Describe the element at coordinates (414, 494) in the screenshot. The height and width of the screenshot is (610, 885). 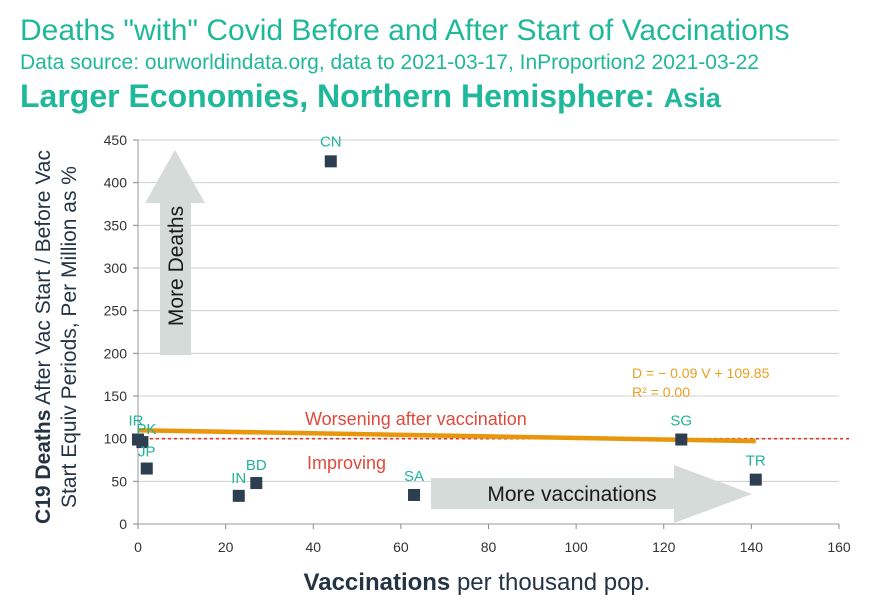
I see `data-point-sa` at that location.